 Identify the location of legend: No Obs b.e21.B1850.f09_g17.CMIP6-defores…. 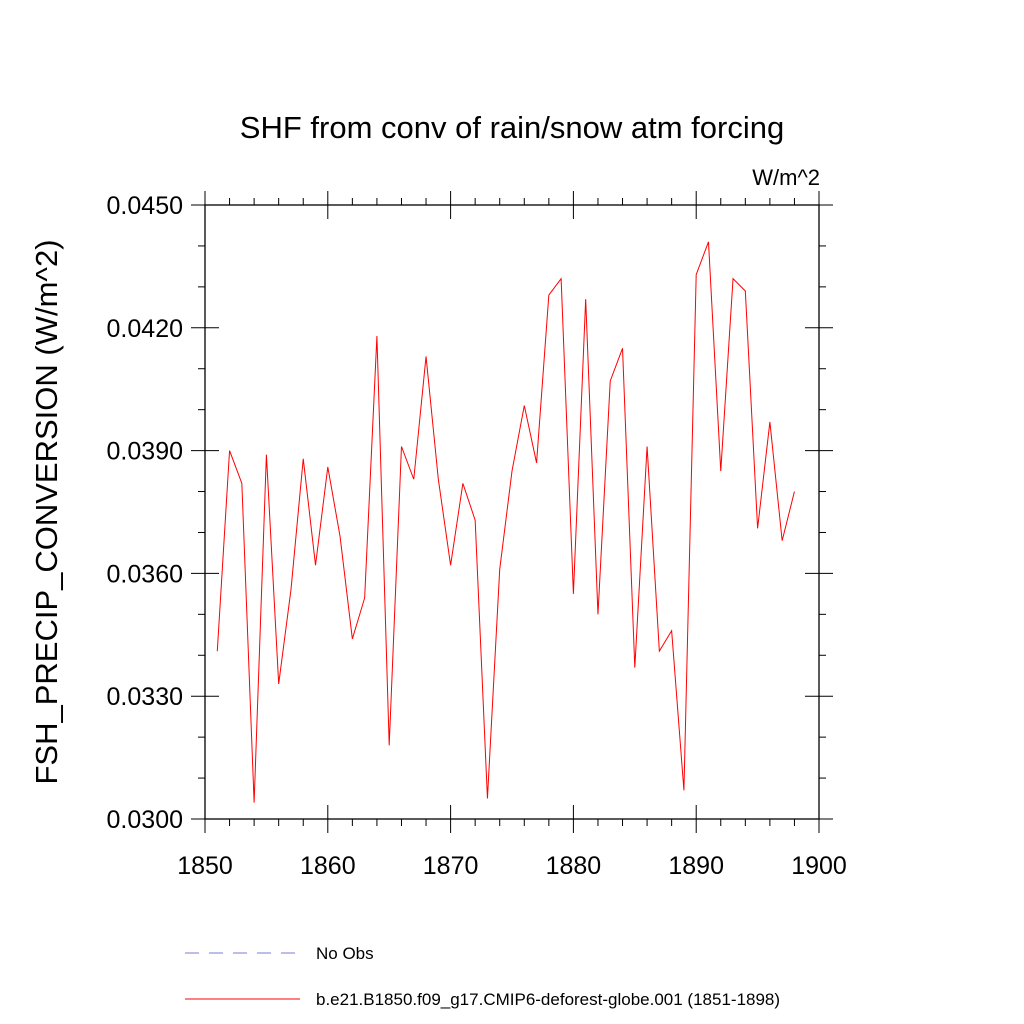
(482, 976).